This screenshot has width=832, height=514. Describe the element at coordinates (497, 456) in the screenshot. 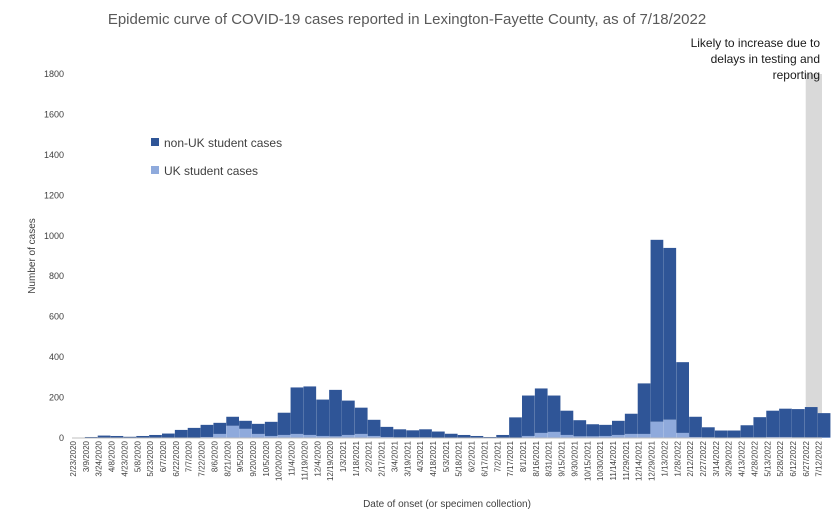

I see `x-tick-label: 7/2/2021` at that location.